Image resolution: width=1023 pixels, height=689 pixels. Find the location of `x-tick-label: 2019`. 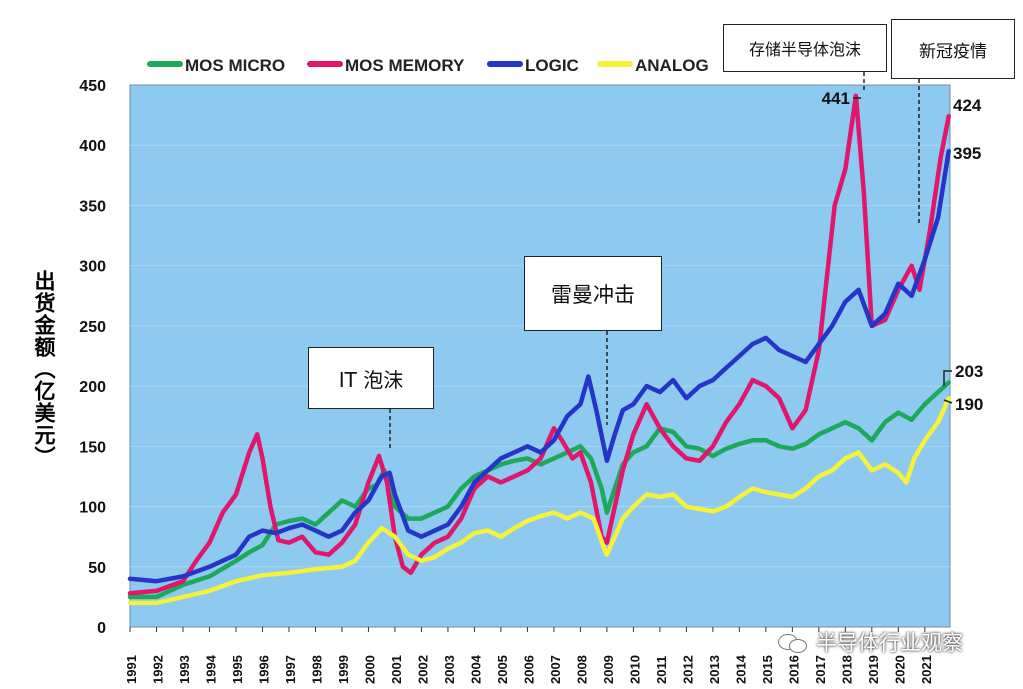

x-tick-label: 2019 is located at coordinates (873, 669).